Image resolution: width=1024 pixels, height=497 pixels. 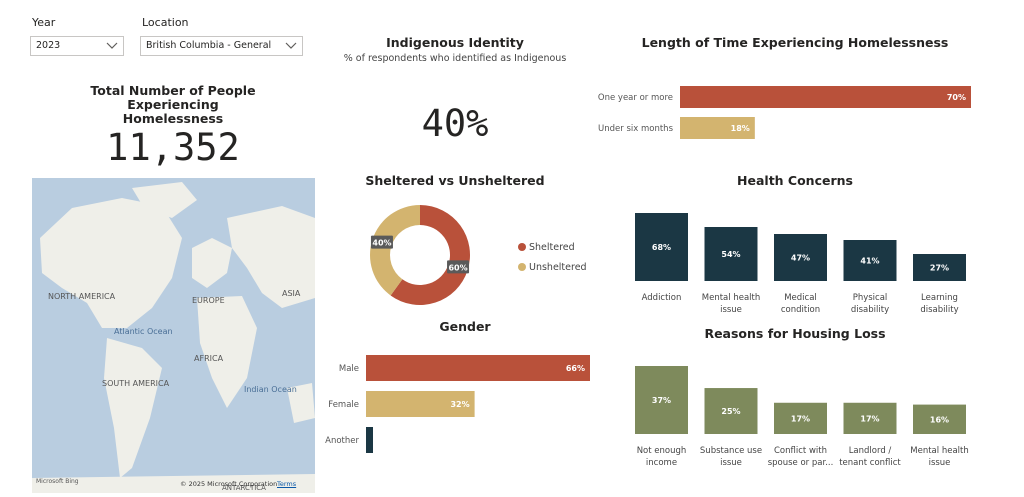 I want to click on gender-title: Gender, so click(x=465, y=326).